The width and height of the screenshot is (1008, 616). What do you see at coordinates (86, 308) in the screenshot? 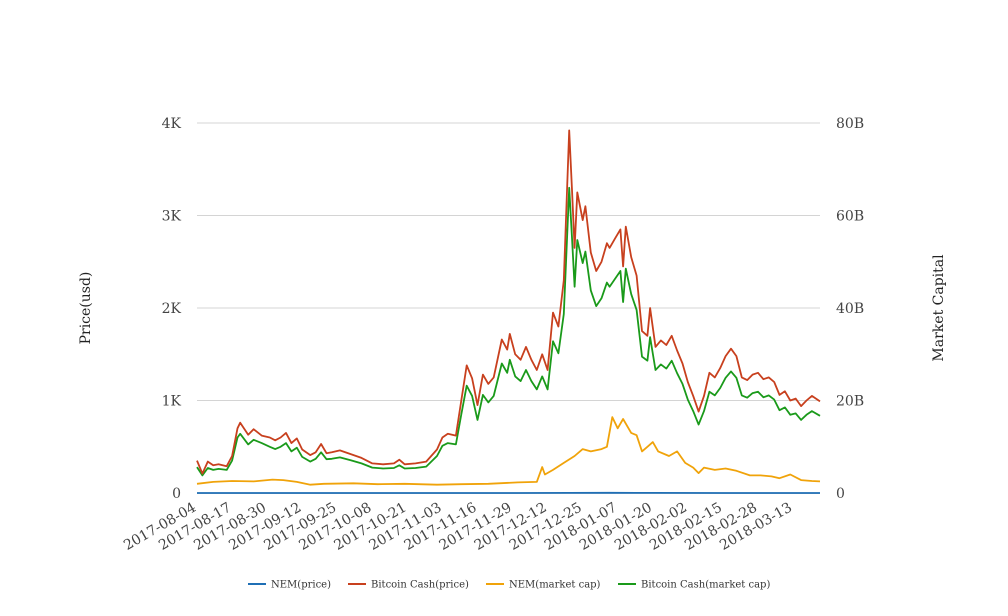
I see `y-axis-left-title: Price(usd)` at bounding box center [86, 308].